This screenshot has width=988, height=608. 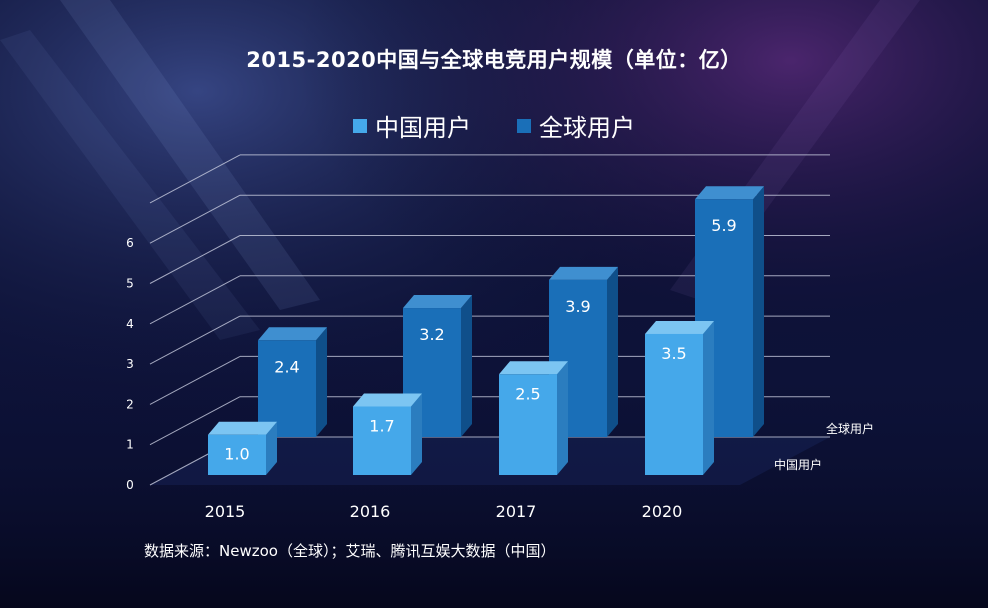 What do you see at coordinates (524, 125) in the screenshot?
I see `legend-swatch-global` at bounding box center [524, 125].